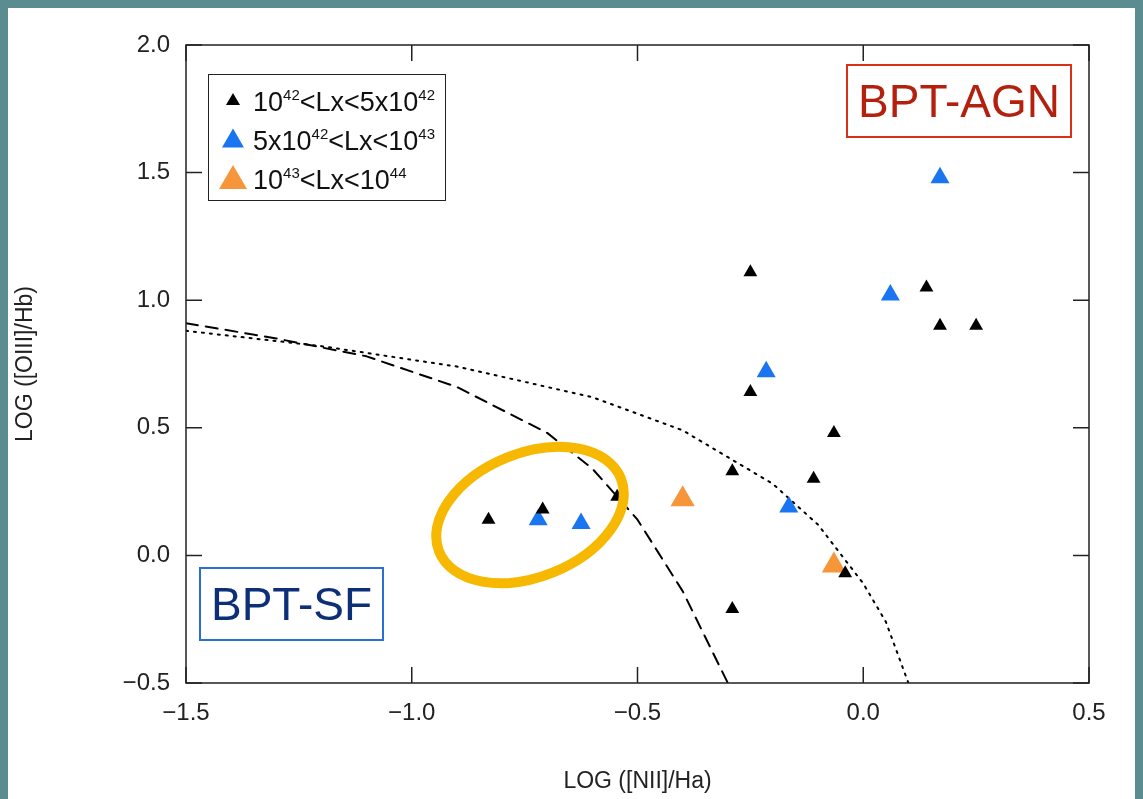 The width and height of the screenshot is (1143, 799). What do you see at coordinates (292, 604) in the screenshot?
I see `annotation: BPT-SF` at bounding box center [292, 604].